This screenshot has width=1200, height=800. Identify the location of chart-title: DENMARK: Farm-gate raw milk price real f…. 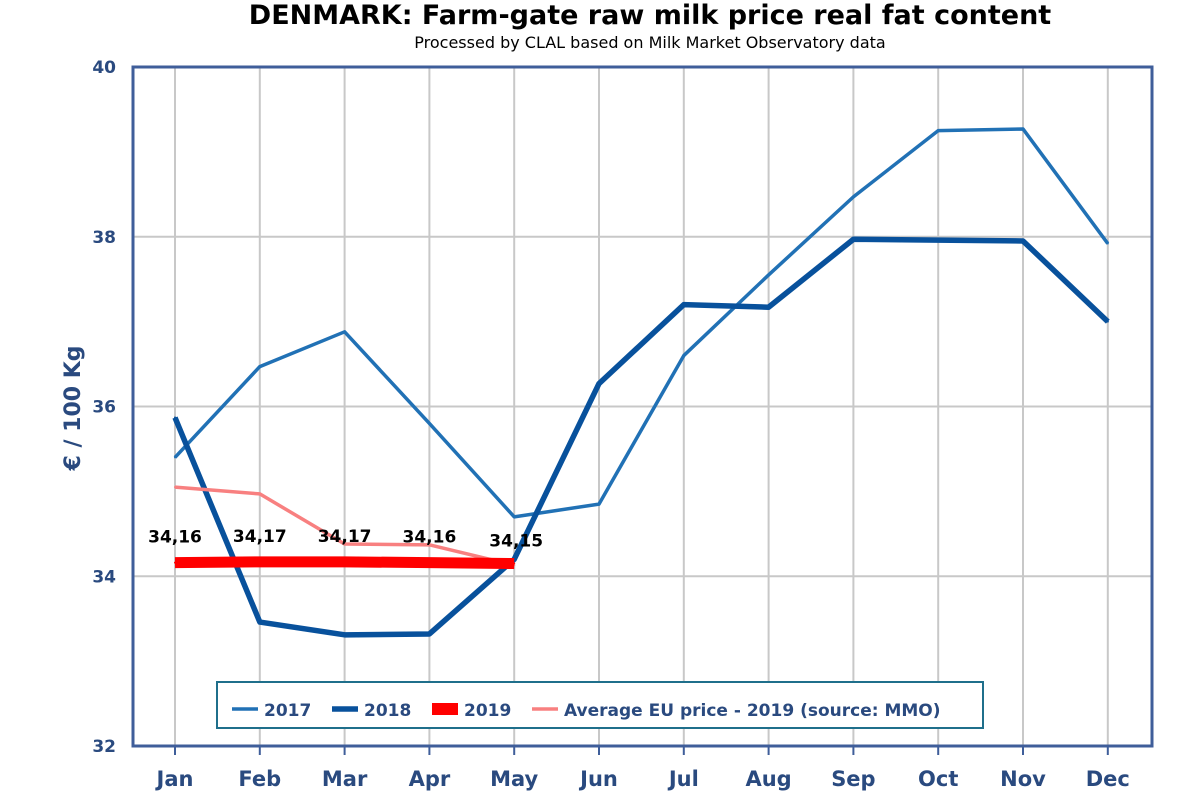
(650, 15).